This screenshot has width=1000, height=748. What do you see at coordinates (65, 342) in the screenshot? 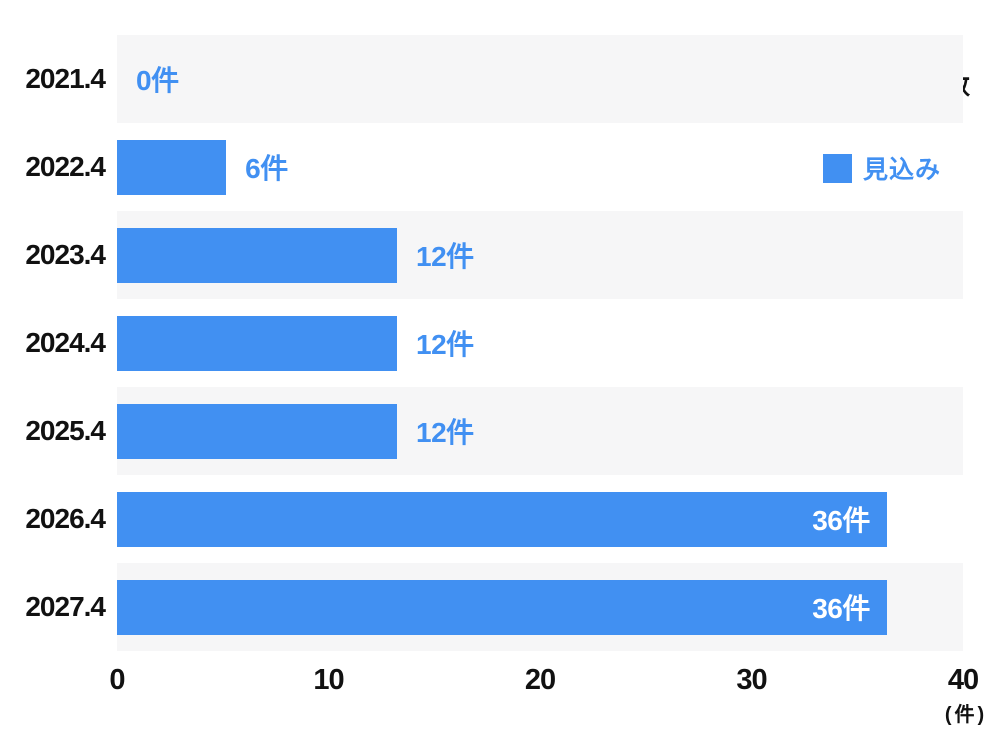
I see `category-label: 2024.4` at bounding box center [65, 342].